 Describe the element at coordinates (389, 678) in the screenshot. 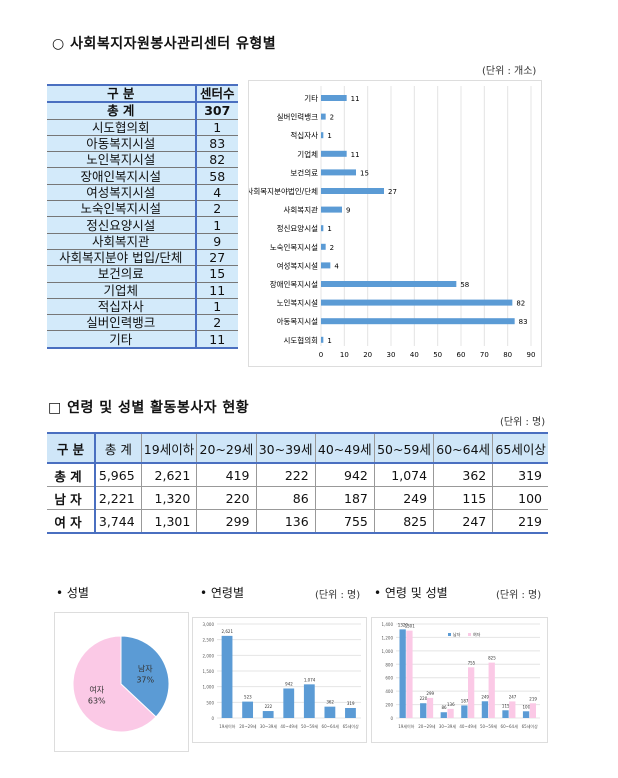

I see `y-tick-label: 600` at that location.